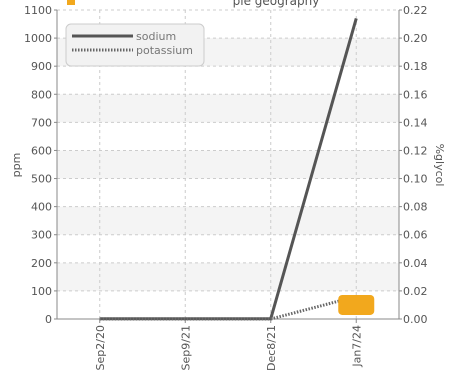 The height and width of the screenshot is (370, 449). What do you see at coordinates (41, 179) in the screenshot?
I see `y-left-tick-label: 500` at bounding box center [41, 179].